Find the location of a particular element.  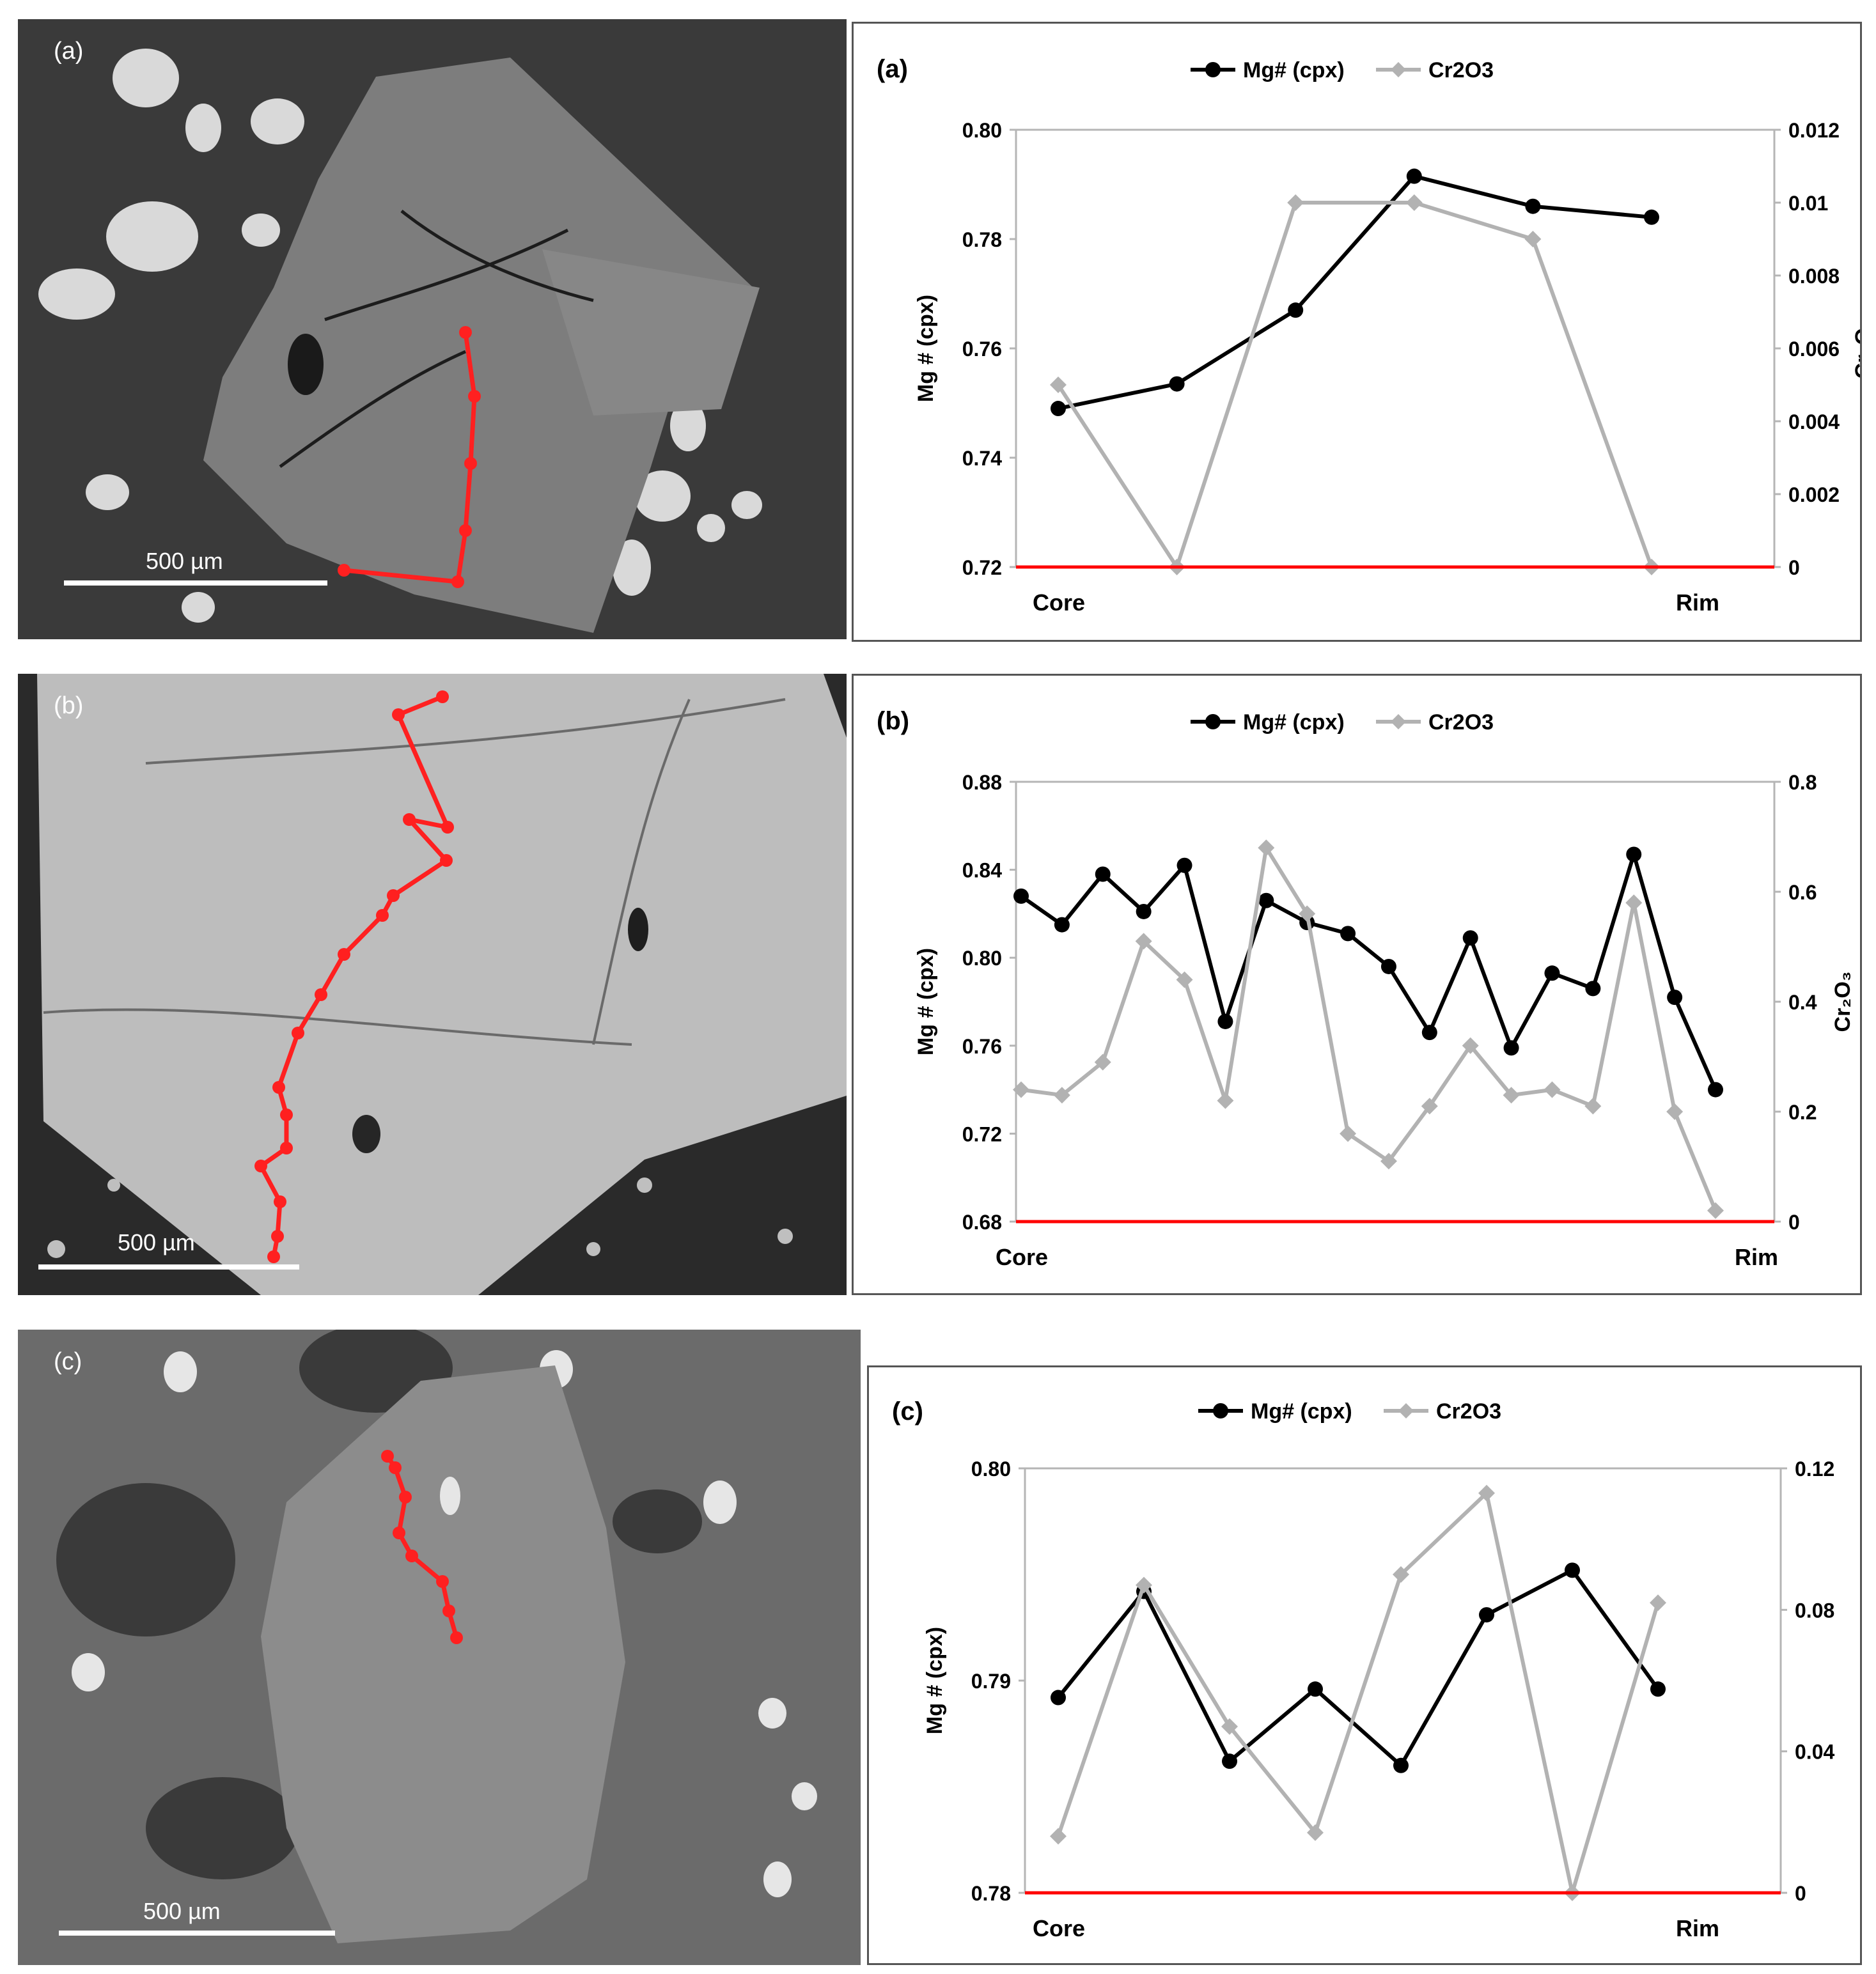

y2-tick-label: 0.4 is located at coordinates (1803, 1003).